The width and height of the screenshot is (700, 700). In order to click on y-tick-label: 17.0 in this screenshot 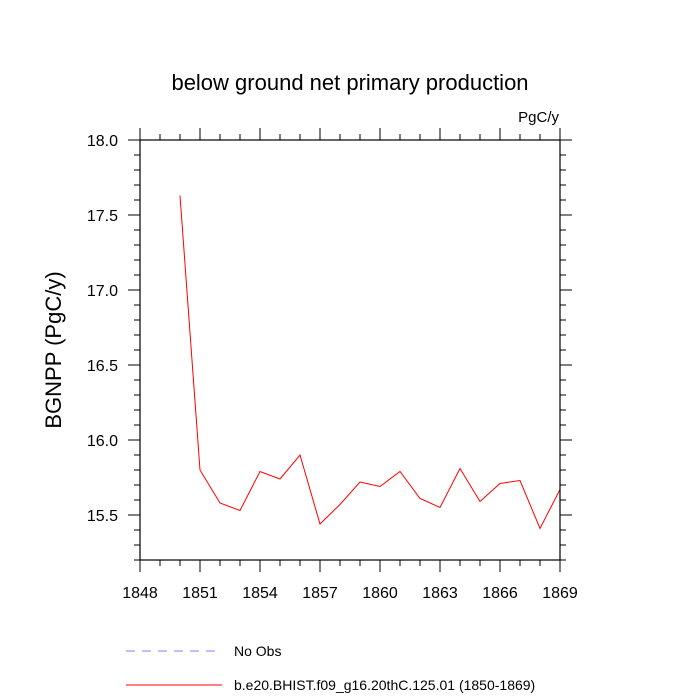, I will do `click(102, 291)`.